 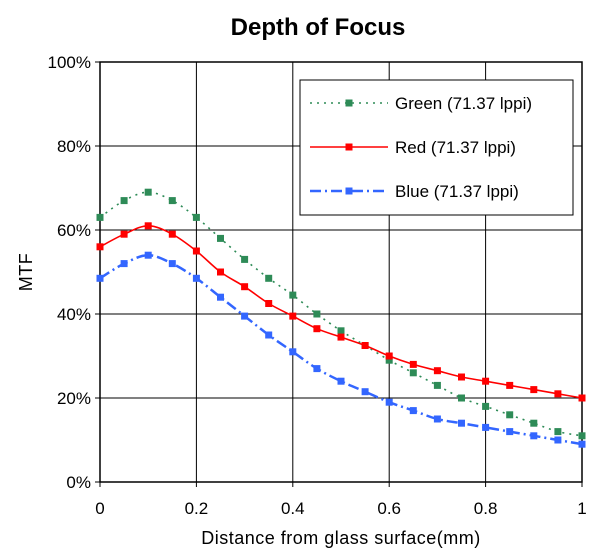 What do you see at coordinates (74, 398) in the screenshot?
I see `y-tick-label: 20%` at bounding box center [74, 398].